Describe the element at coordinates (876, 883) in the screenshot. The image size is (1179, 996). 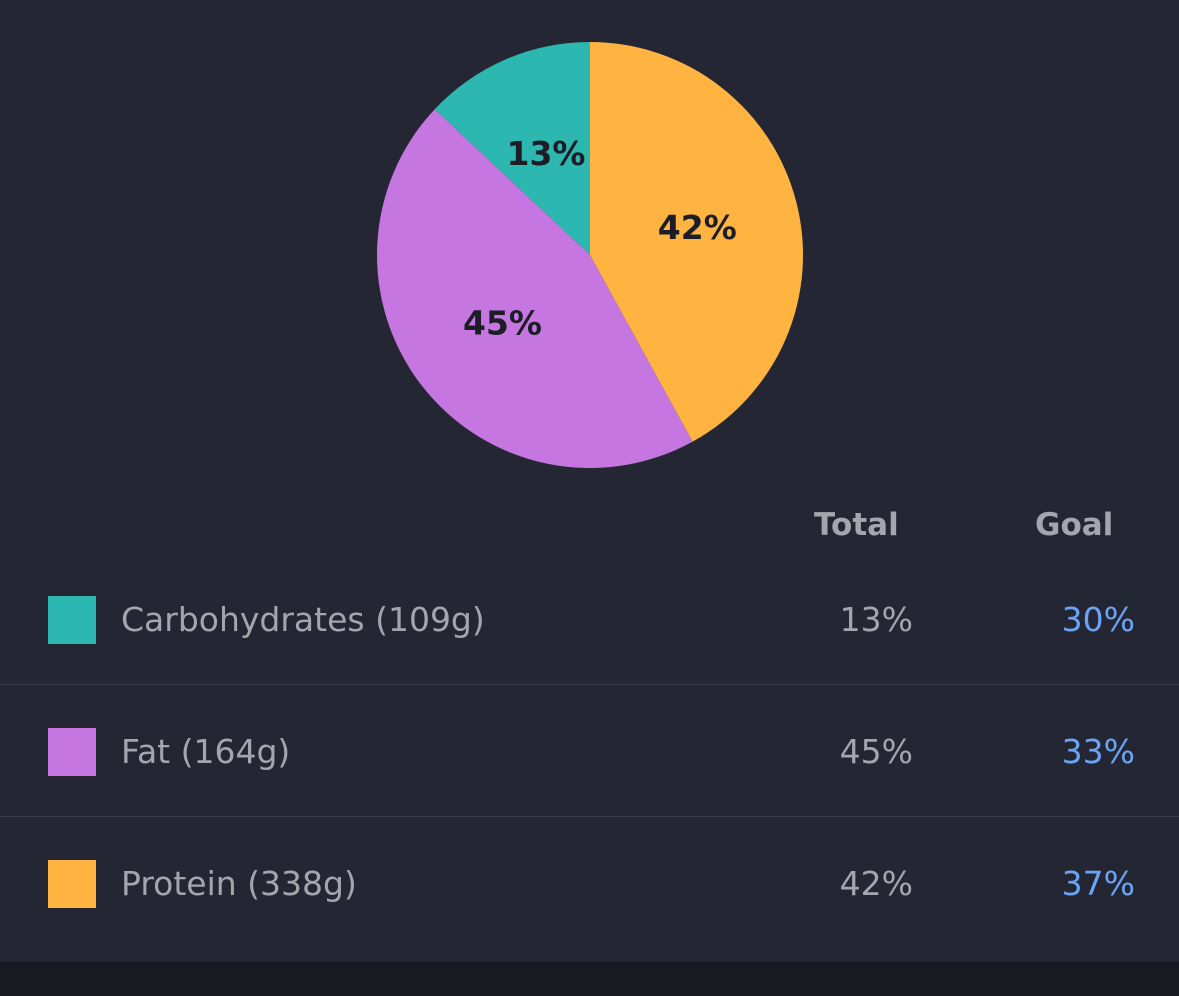
I see `protein-total: 42%` at that location.